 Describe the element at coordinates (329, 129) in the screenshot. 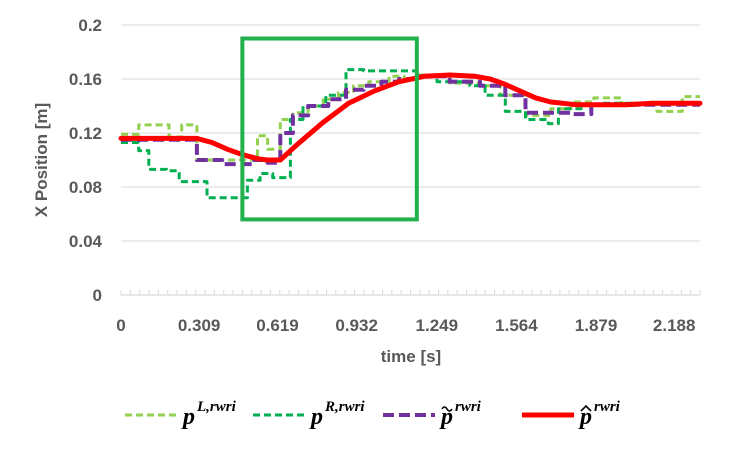

I see `highlight-box` at that location.